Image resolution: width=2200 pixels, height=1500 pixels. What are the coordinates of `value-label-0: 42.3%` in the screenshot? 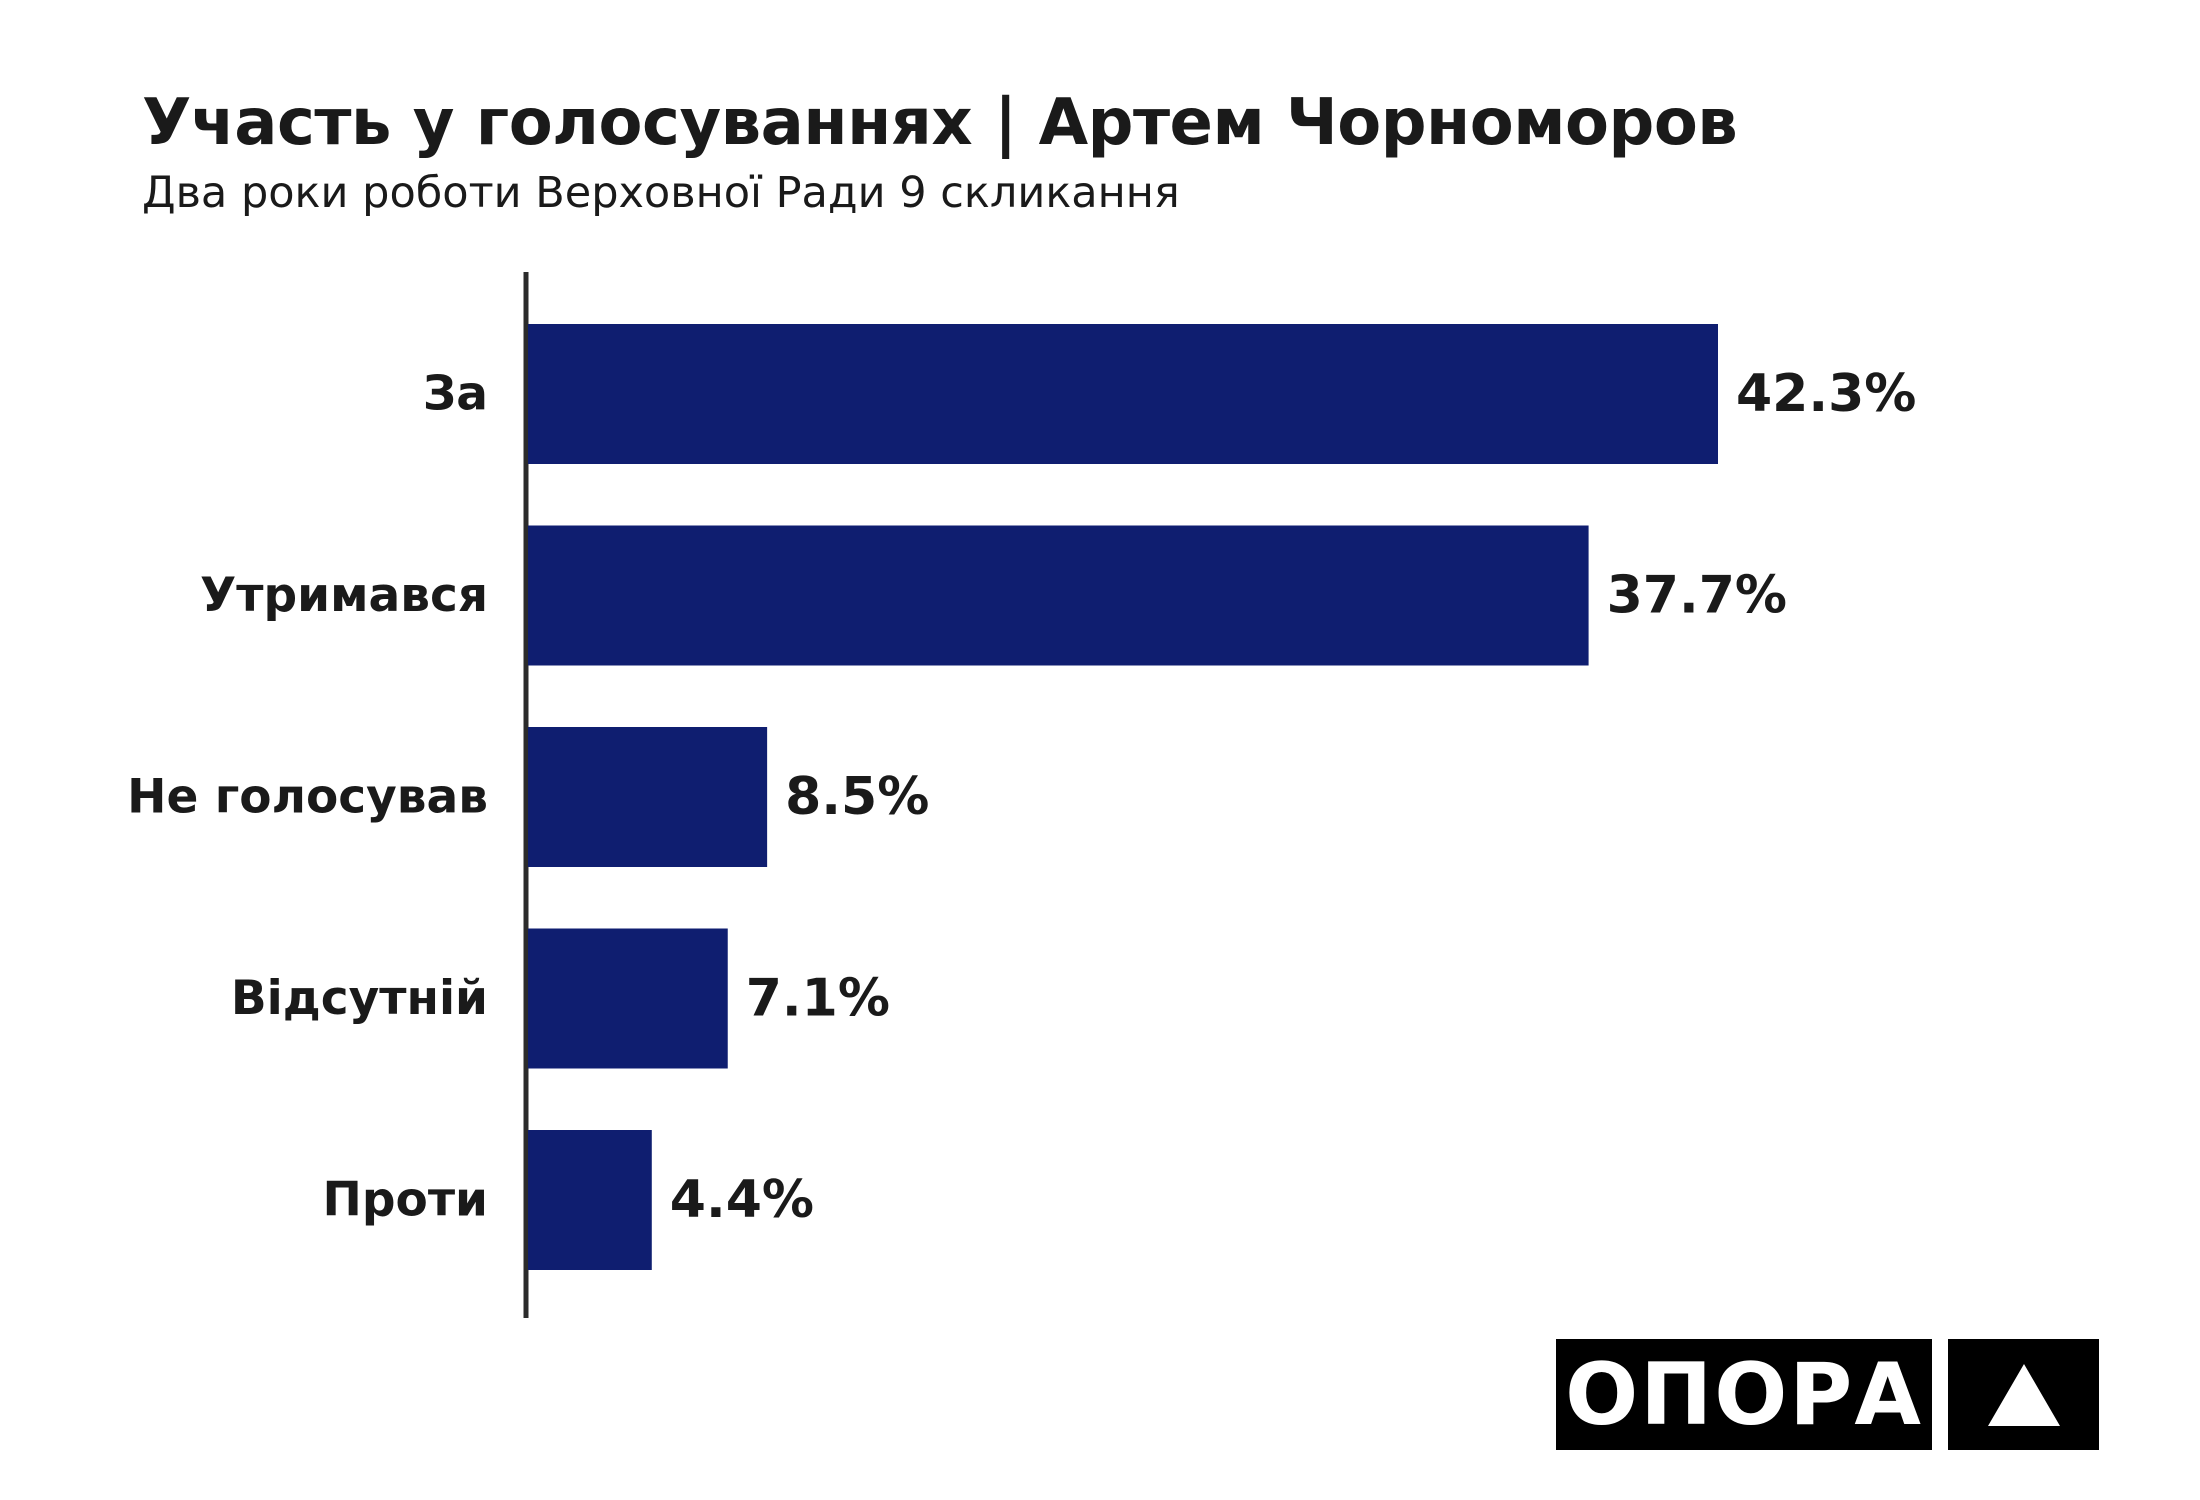 It's located at (1826, 394).